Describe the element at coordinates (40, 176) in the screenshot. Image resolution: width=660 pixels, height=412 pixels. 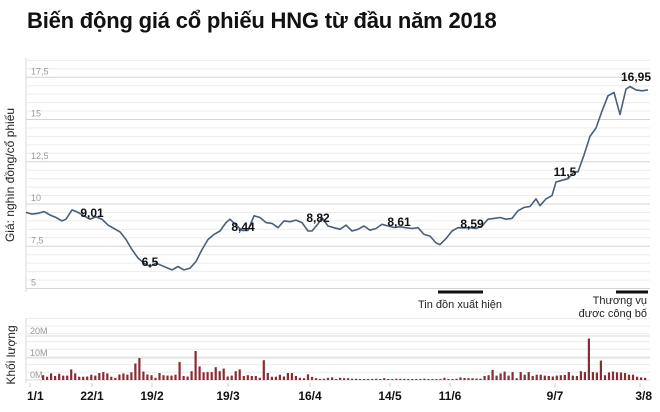
I see `price-y-axis: 5 7,5 10 12,5 15 17,5` at that location.